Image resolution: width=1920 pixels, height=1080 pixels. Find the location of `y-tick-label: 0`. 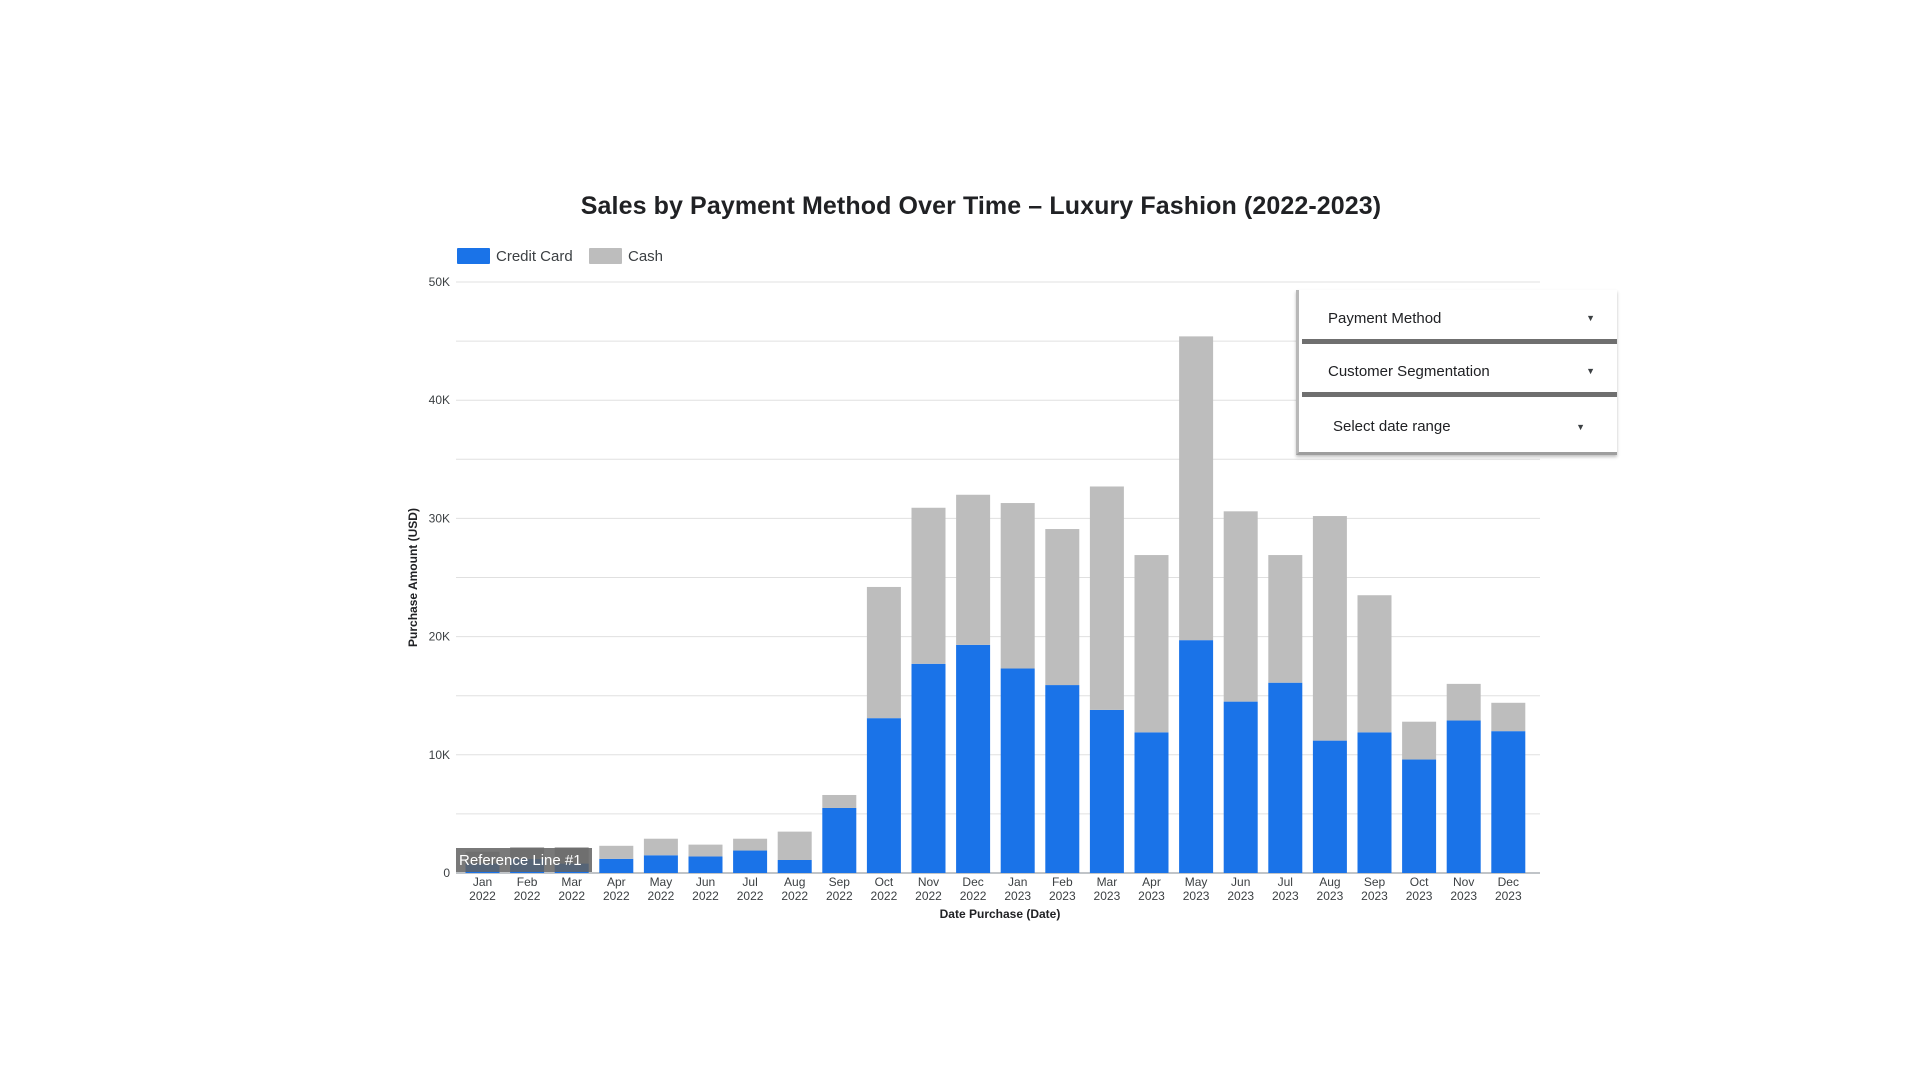

y-tick-label: 0 is located at coordinates (446, 873).